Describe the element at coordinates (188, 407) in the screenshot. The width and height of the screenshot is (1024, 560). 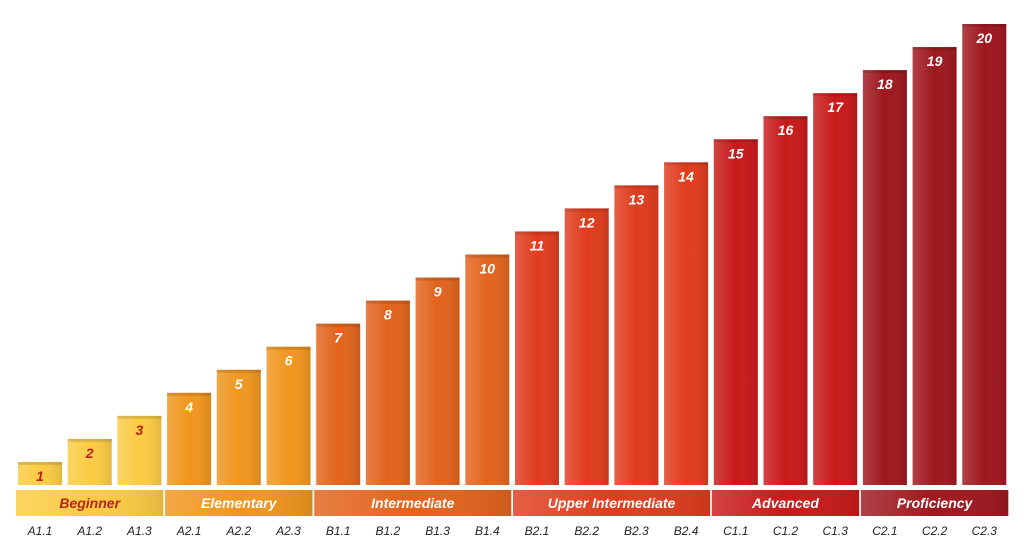
I see `bar-value-label: 4` at that location.